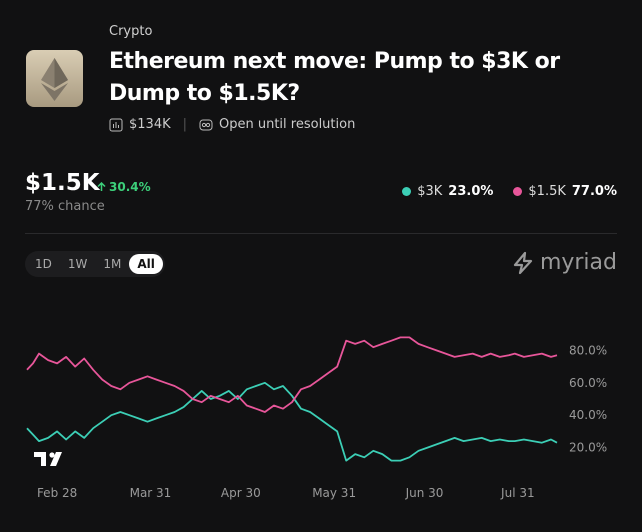  Describe the element at coordinates (131, 31) in the screenshot. I see `category: Crypto` at that location.